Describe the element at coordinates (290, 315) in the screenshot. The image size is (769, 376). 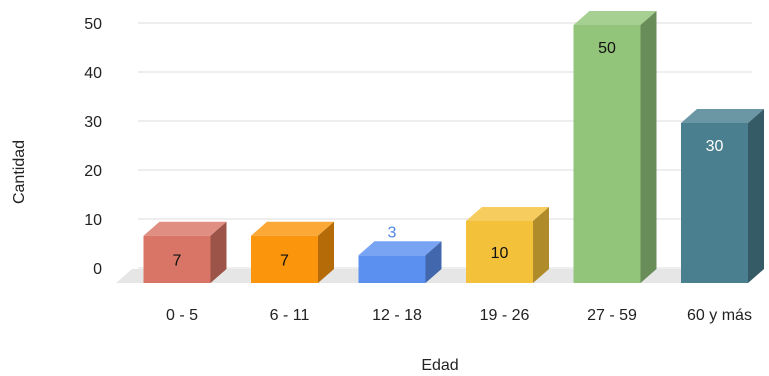
I see `x-tick-label: 6 - 11` at that location.